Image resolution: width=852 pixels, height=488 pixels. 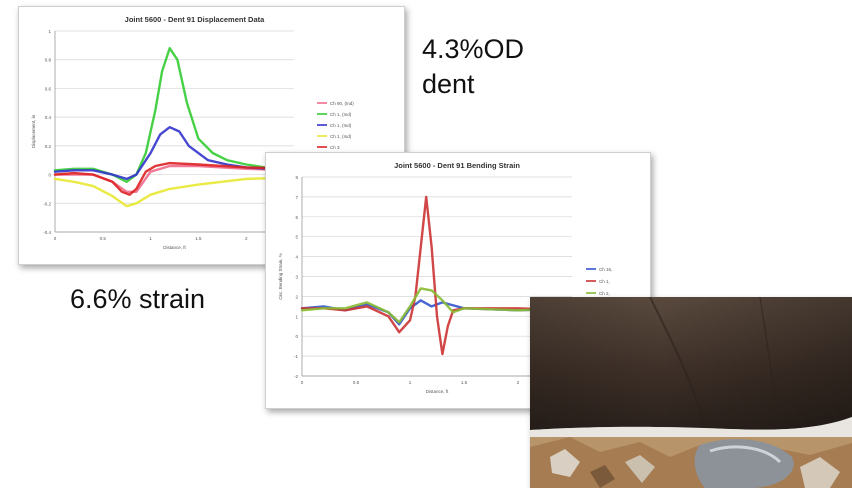 What do you see at coordinates (48, 146) in the screenshot?
I see `y-tick-label: 0.2` at bounding box center [48, 146].